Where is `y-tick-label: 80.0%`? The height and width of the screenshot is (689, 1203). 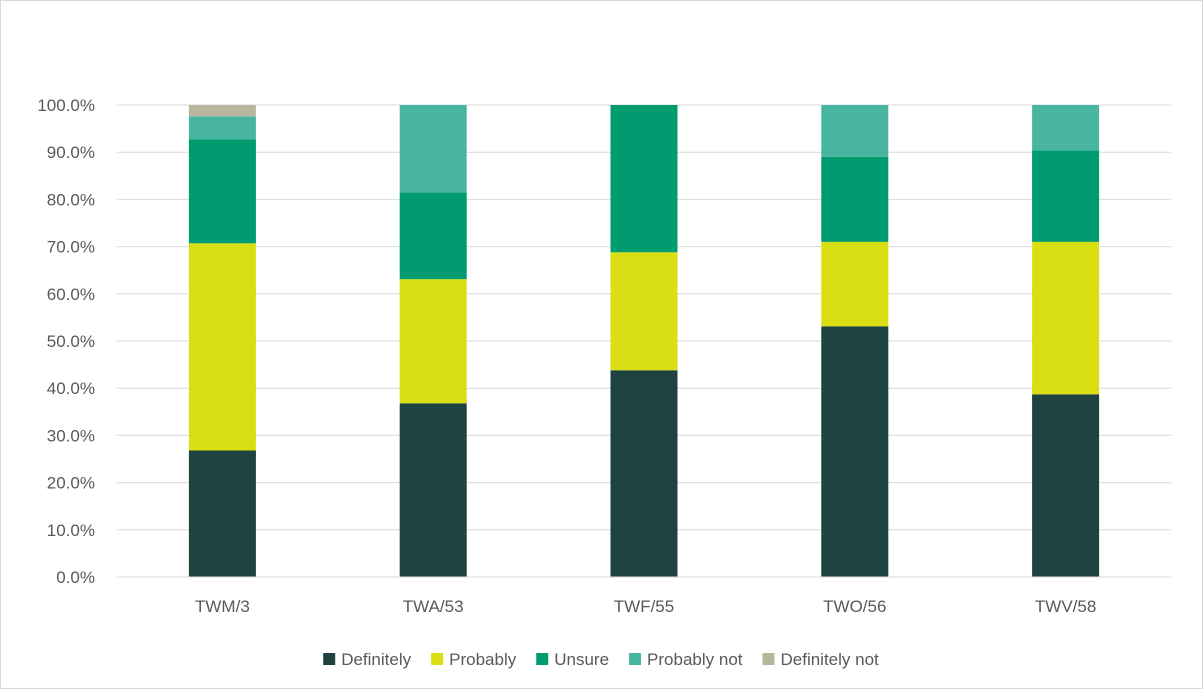 y-tick-label: 80.0% is located at coordinates (71, 199).